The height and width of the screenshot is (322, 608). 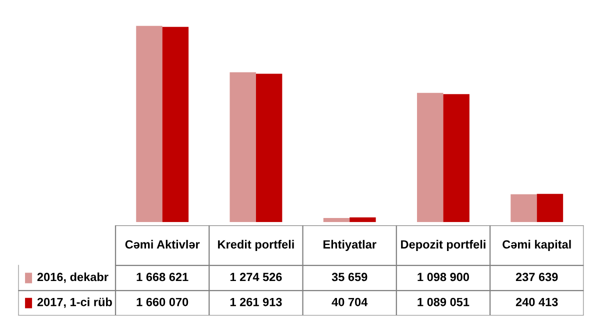 What do you see at coordinates (350, 302) in the screenshot?
I see `data-label: 40 704` at bounding box center [350, 302].